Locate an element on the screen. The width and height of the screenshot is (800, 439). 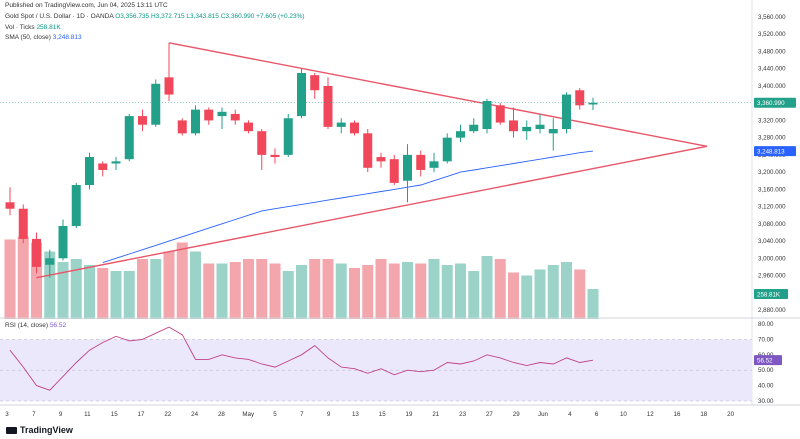
time-tick-label: 9 is located at coordinates (61, 414).